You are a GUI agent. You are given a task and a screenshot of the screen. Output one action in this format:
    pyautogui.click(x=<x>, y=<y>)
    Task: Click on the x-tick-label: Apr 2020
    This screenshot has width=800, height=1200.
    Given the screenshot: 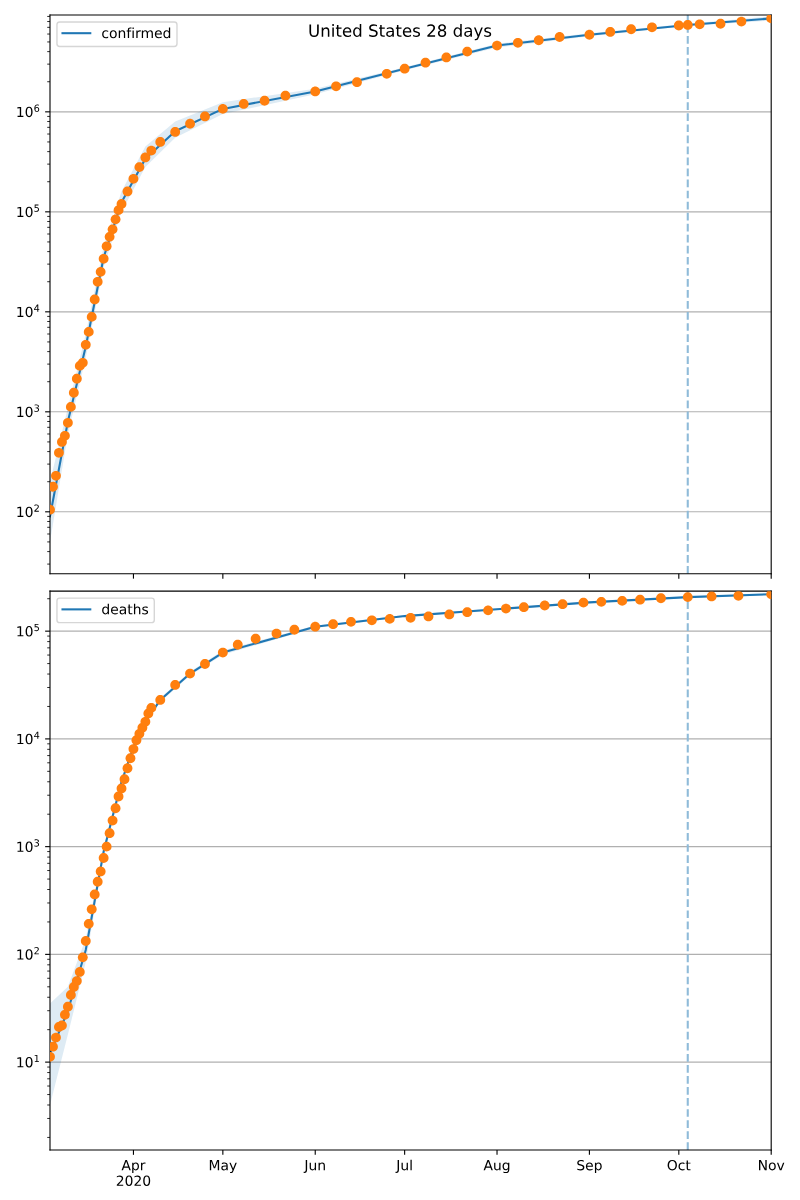 What is the action you would take?
    pyautogui.click(x=133, y=1173)
    